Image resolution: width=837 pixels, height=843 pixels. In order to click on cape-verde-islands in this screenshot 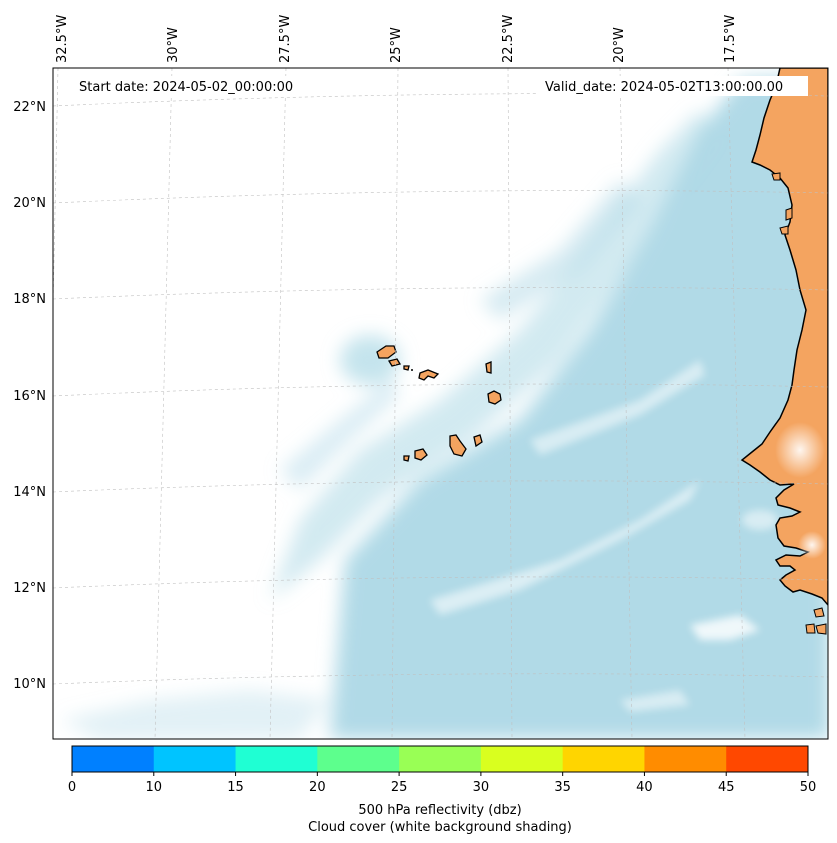, I will do `click(439, 403)`.